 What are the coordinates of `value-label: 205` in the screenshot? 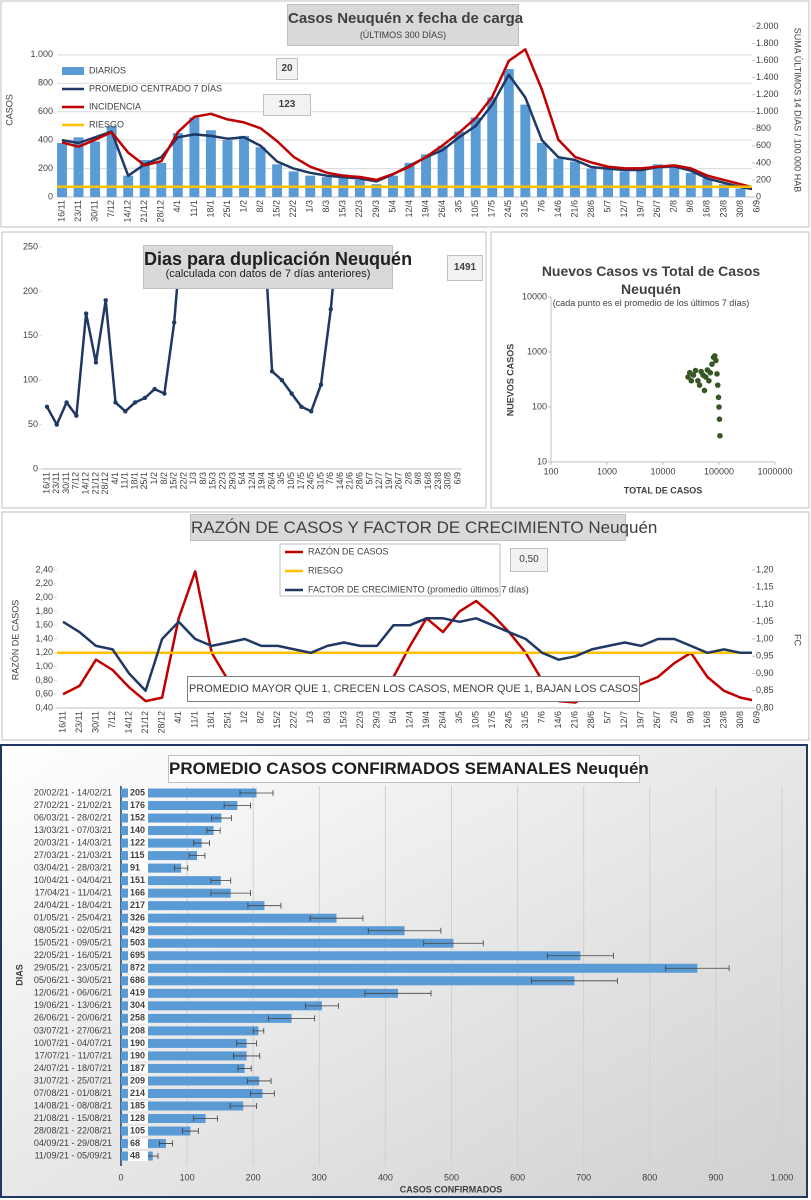 It's located at (137, 792).